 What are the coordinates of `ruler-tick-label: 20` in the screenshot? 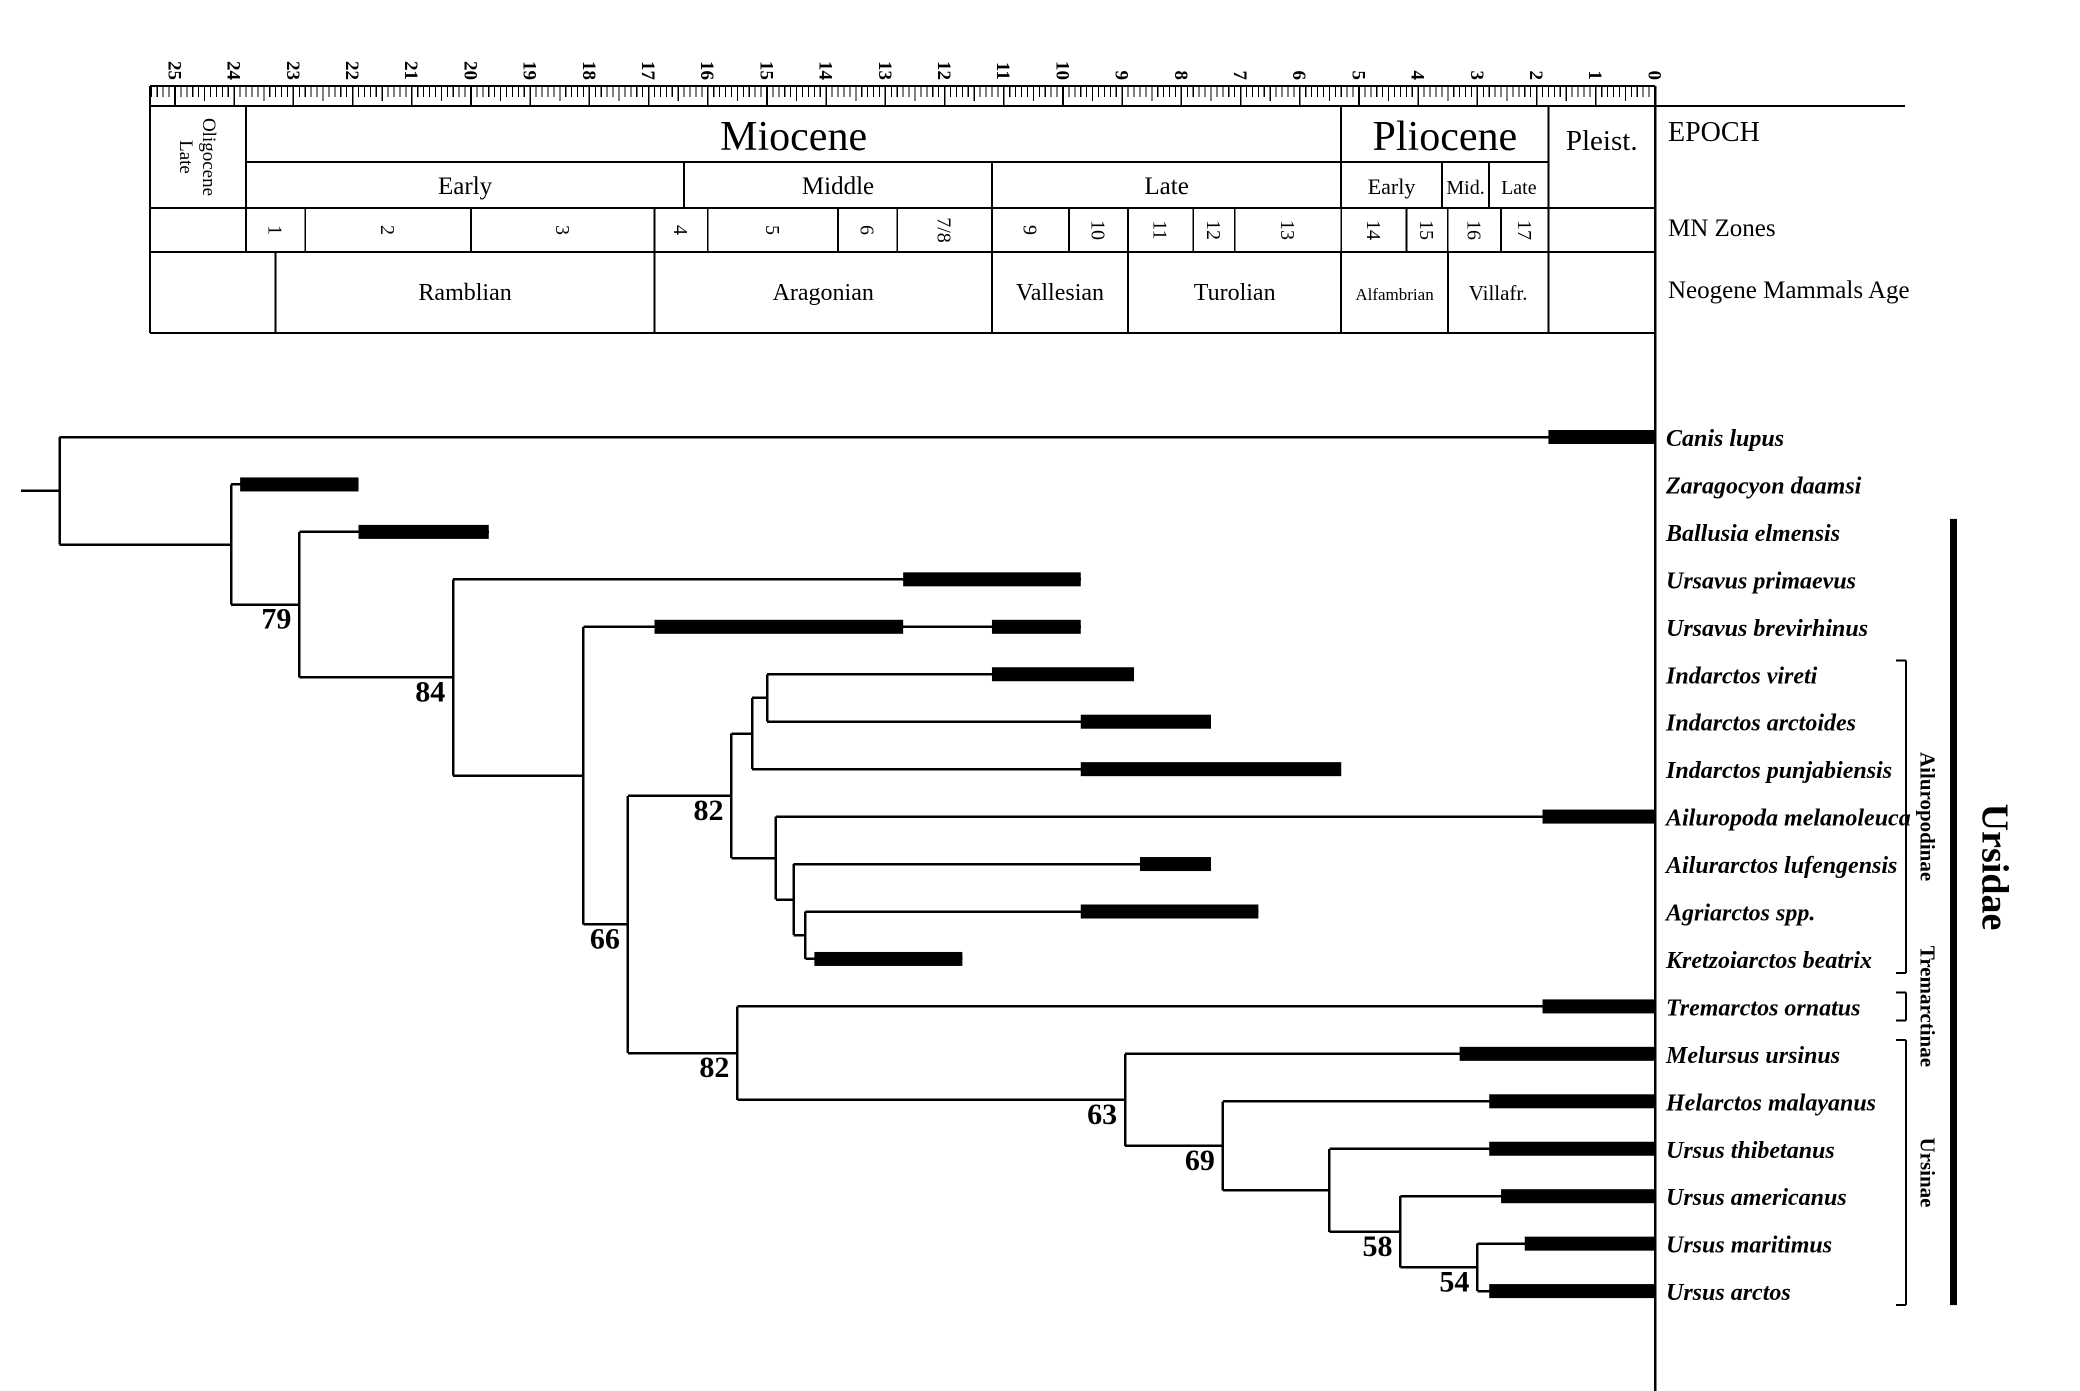 It's located at (469, 70).